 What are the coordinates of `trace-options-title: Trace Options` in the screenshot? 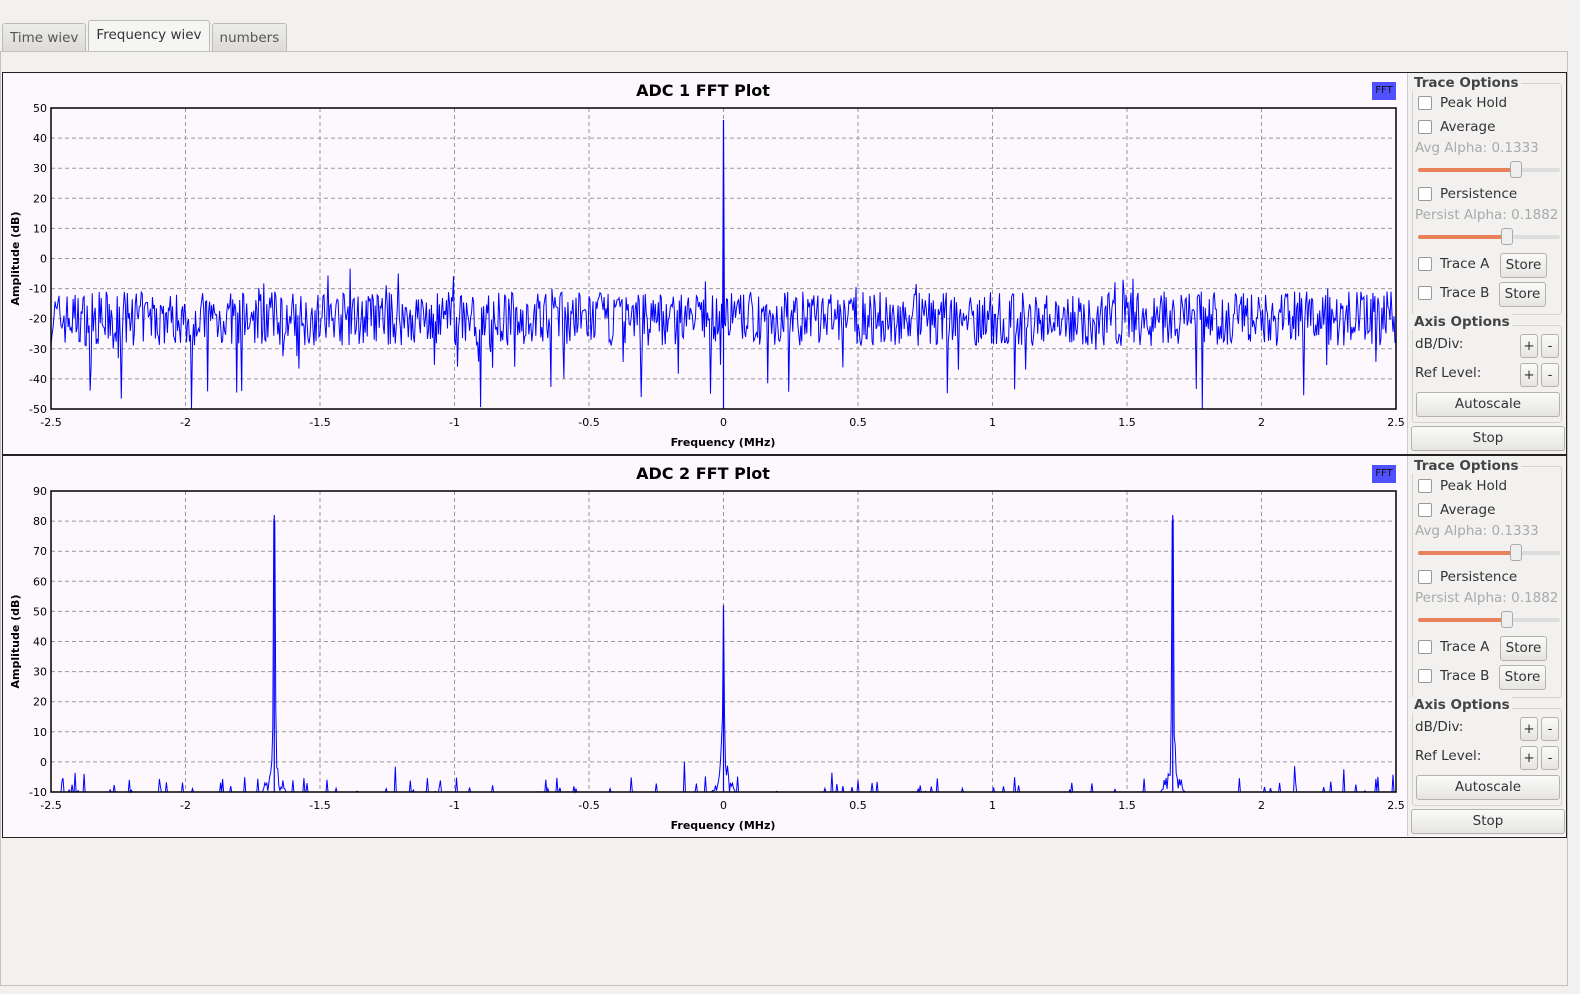 It's located at (1466, 466).